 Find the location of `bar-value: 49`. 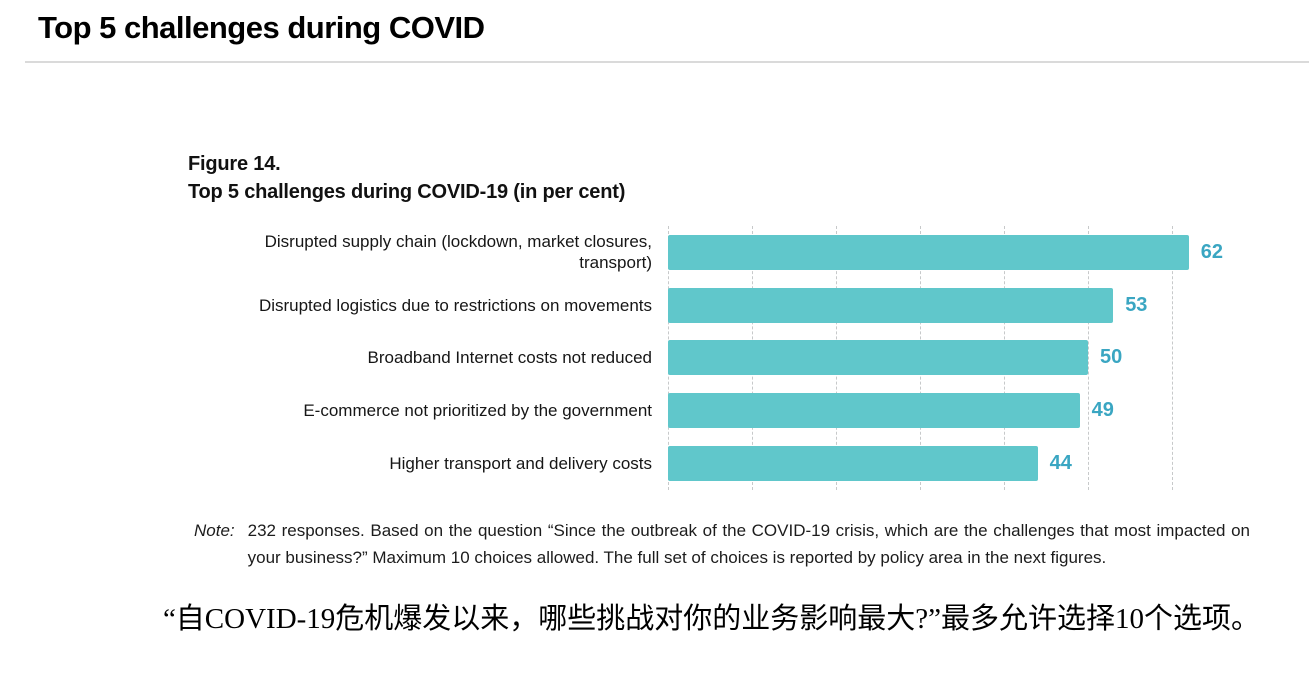

bar-value: 49 is located at coordinates (1102, 410).